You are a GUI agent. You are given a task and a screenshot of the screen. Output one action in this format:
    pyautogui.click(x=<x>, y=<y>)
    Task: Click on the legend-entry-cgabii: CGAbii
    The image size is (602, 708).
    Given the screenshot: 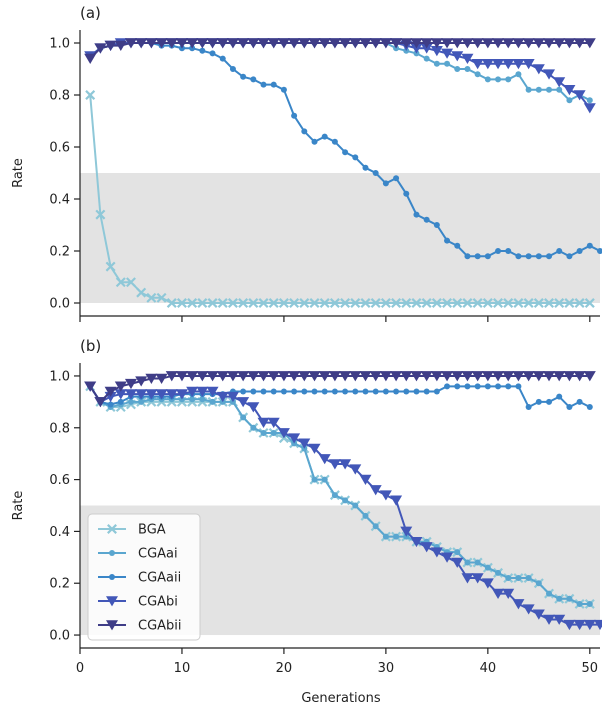 What is the action you would take?
    pyautogui.click(x=140, y=626)
    